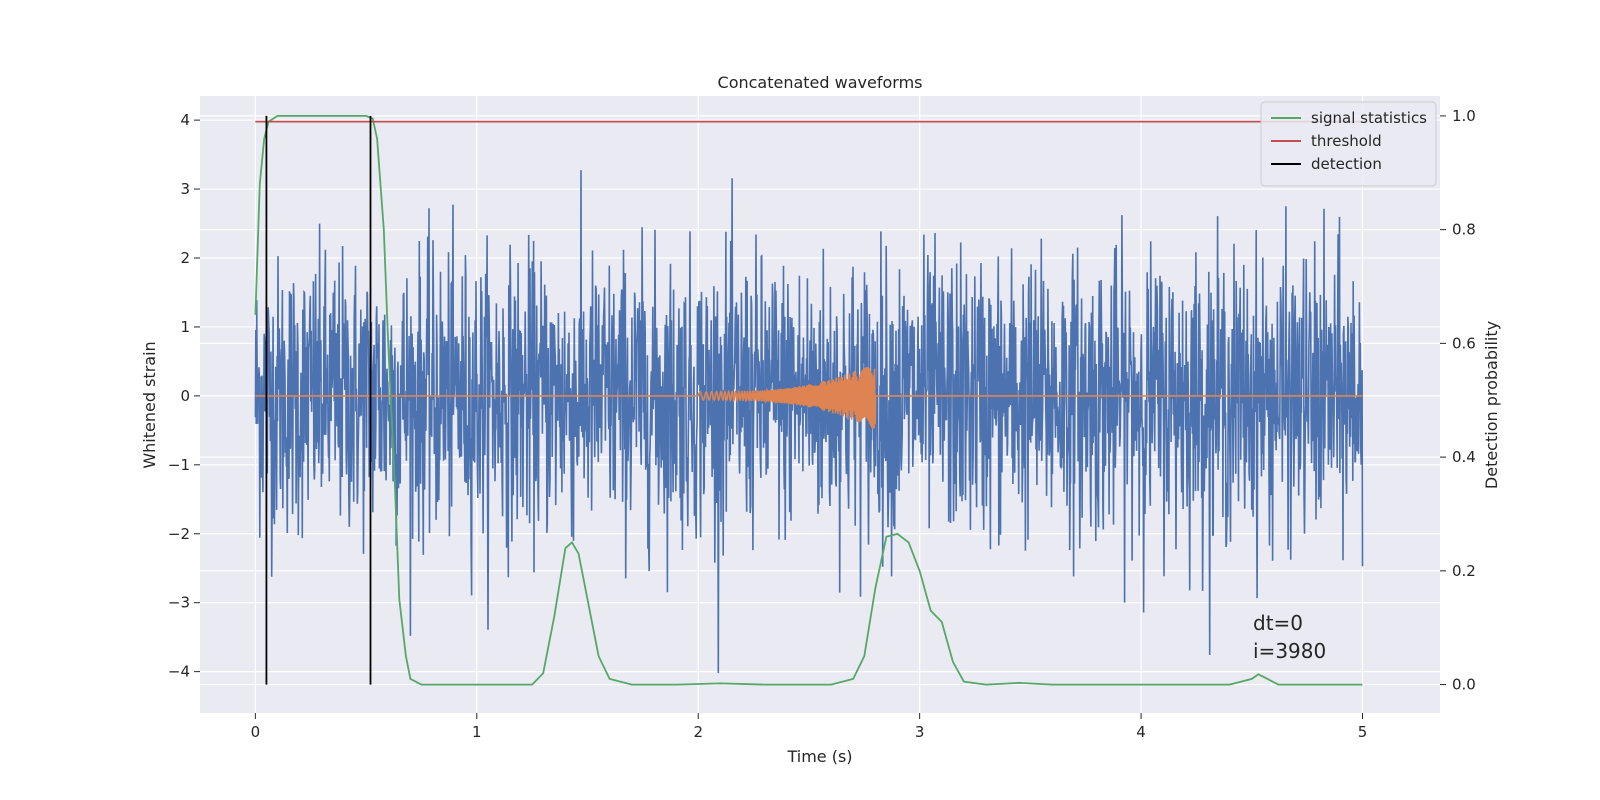  What do you see at coordinates (179, 534) in the screenshot?
I see `y-tick-label-left: −2` at bounding box center [179, 534].